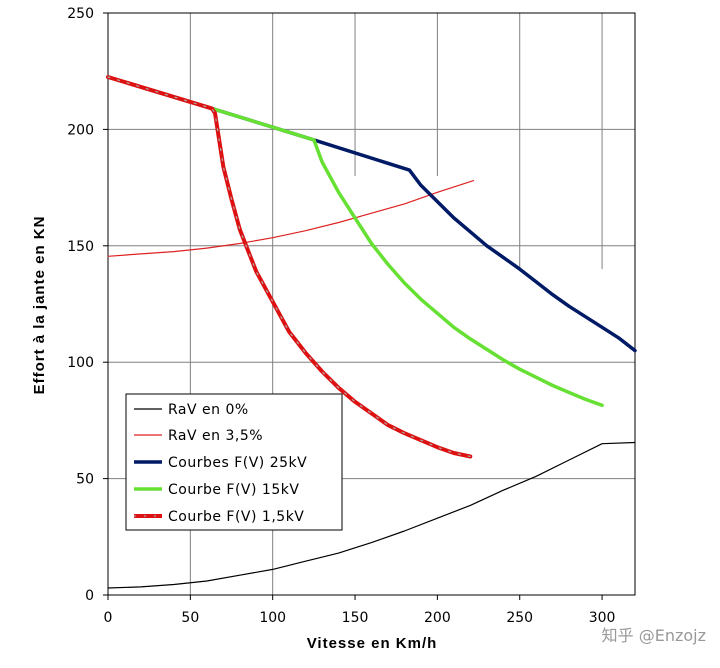 Image resolution: width=720 pixels, height=668 pixels. Describe the element at coordinates (437, 618) in the screenshot. I see `x-tick-label: 200` at that location.